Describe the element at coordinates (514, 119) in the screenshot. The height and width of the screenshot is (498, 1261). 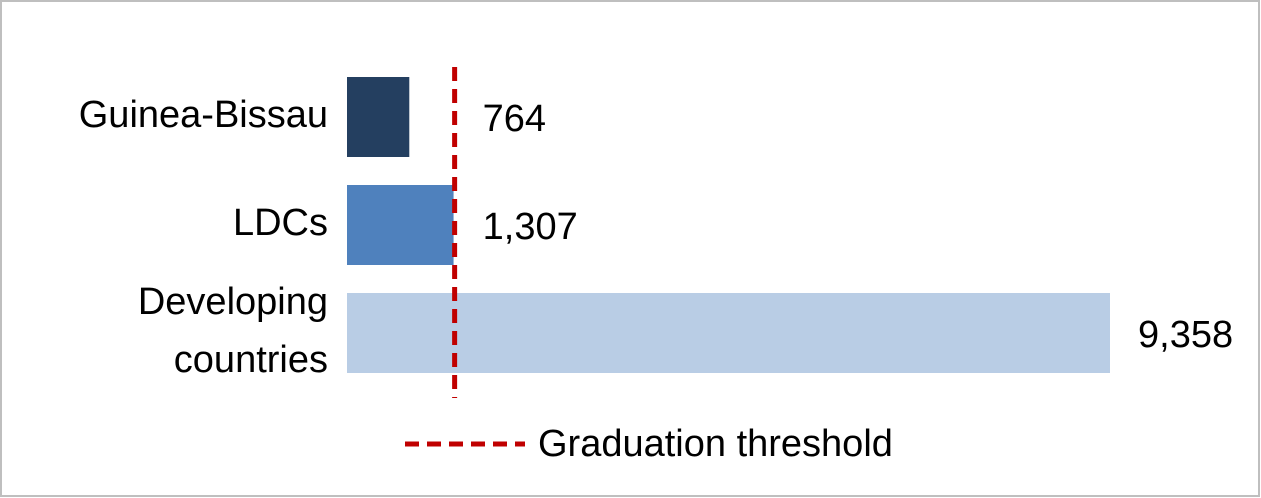
I see `value-label: 764` at that location.